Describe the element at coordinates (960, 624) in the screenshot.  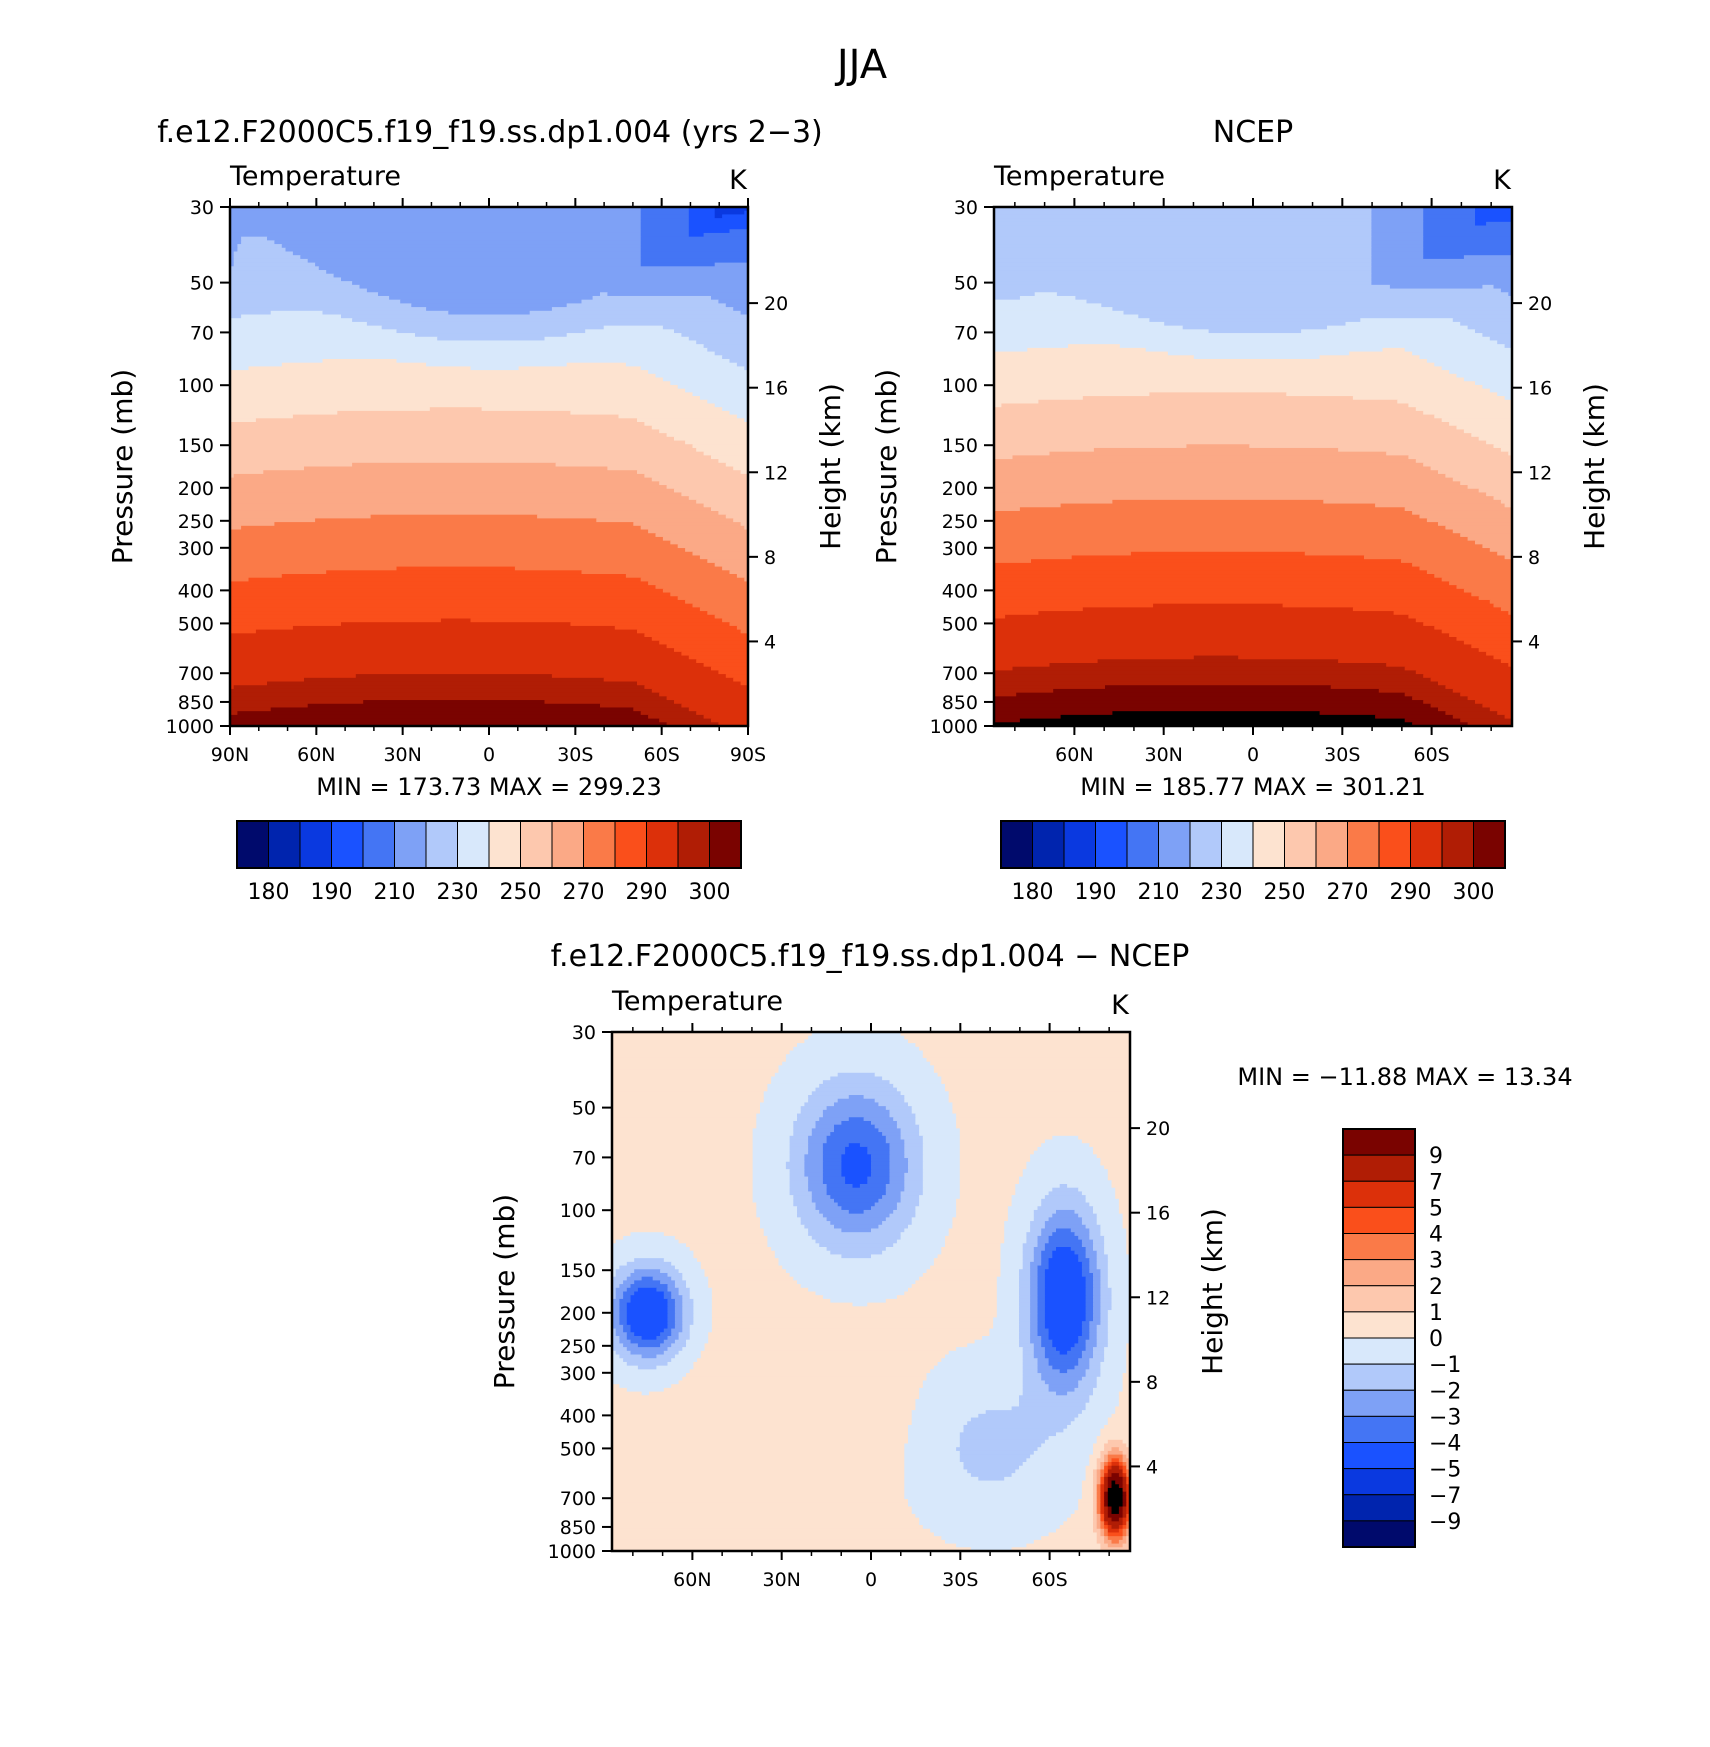
I see `y-tick-label: 500` at that location.